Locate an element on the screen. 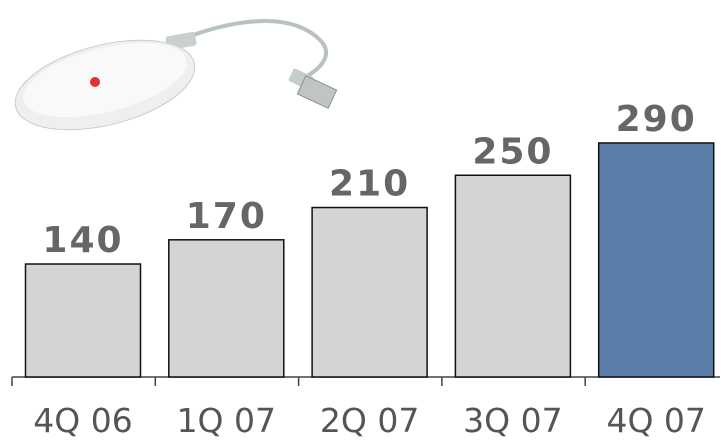 The image size is (721, 441). x-tick-label: 4Q 07 is located at coordinates (655, 420).